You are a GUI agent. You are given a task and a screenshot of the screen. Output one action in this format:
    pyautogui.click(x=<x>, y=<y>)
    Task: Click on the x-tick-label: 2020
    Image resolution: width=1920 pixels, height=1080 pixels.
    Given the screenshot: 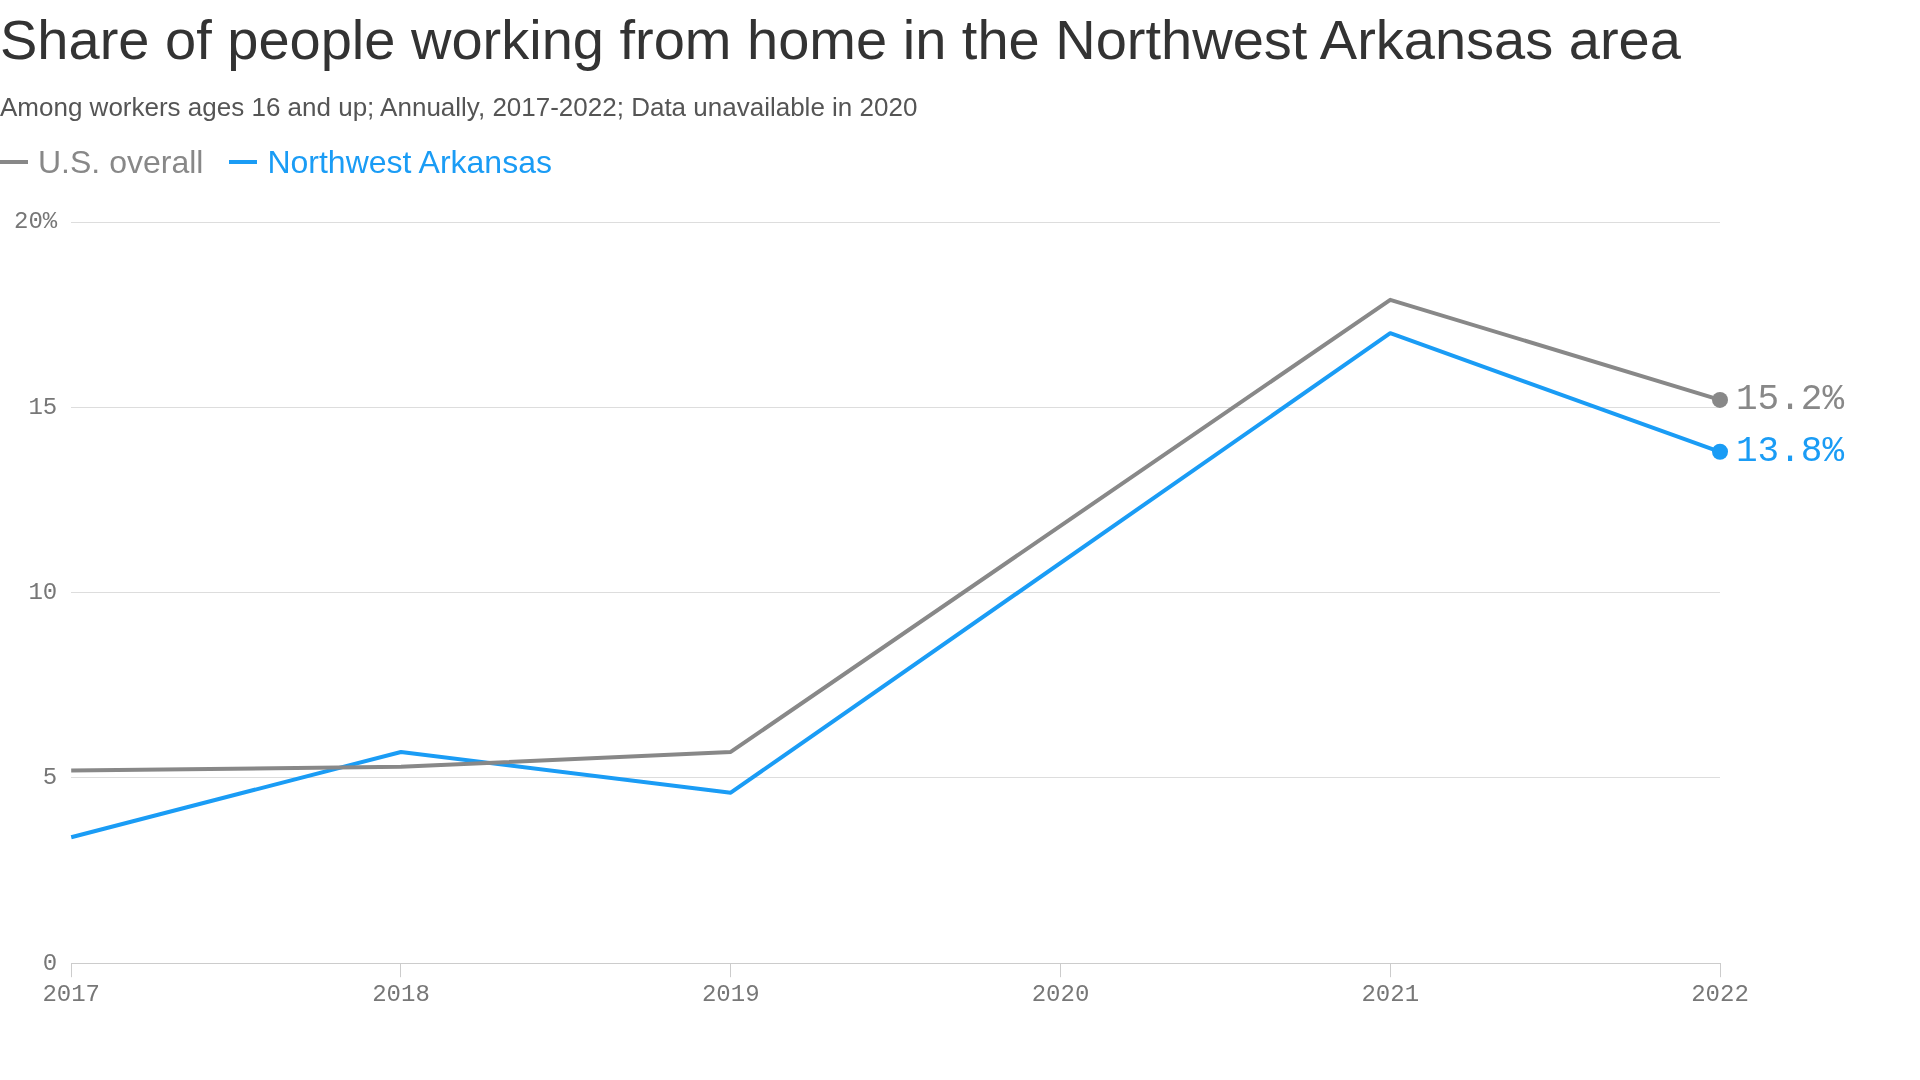 What is the action you would take?
    pyautogui.click(x=1060, y=994)
    